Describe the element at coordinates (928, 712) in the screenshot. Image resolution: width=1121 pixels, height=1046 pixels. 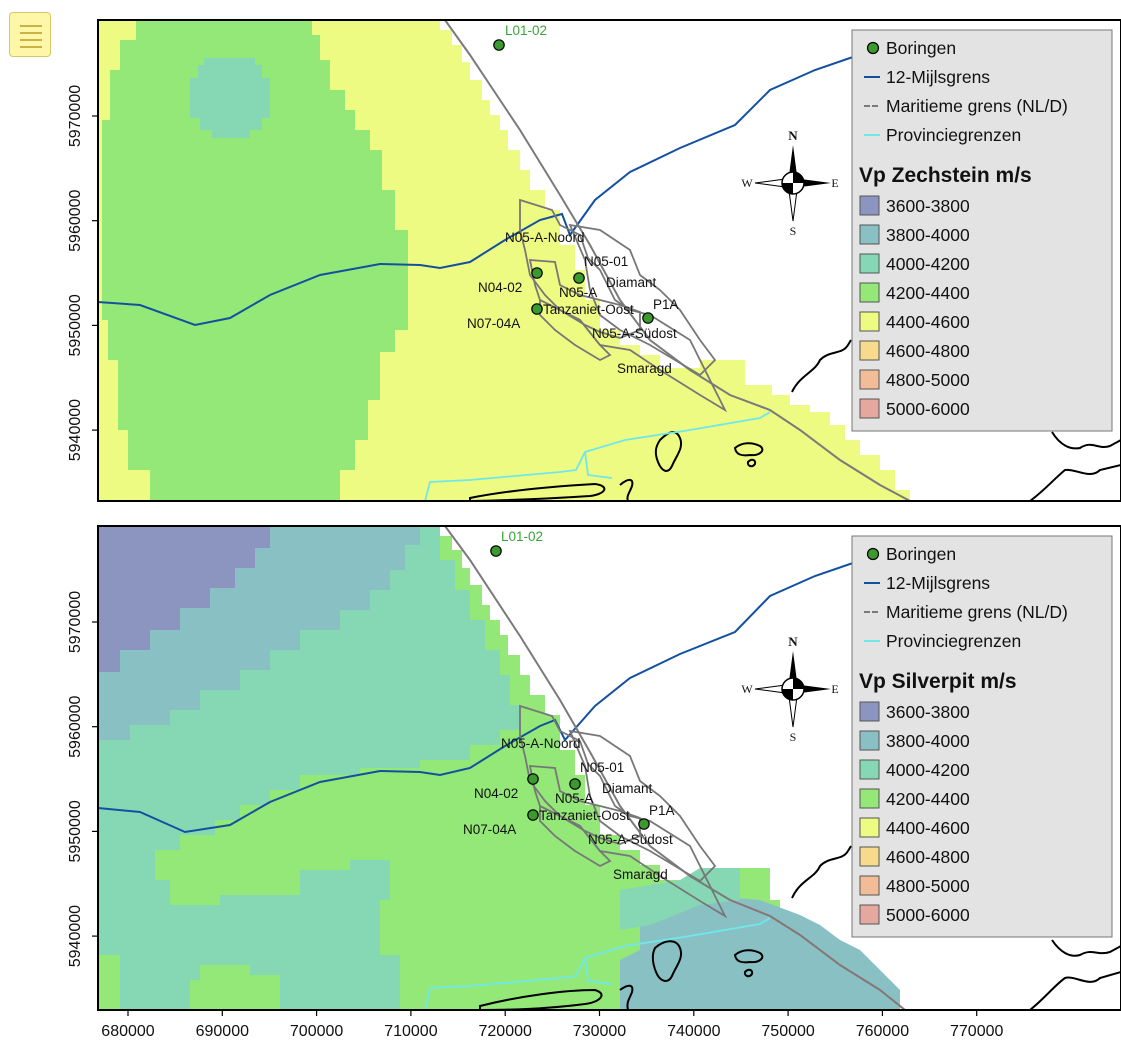
I see `legend-class-label: 3600-3800` at that location.